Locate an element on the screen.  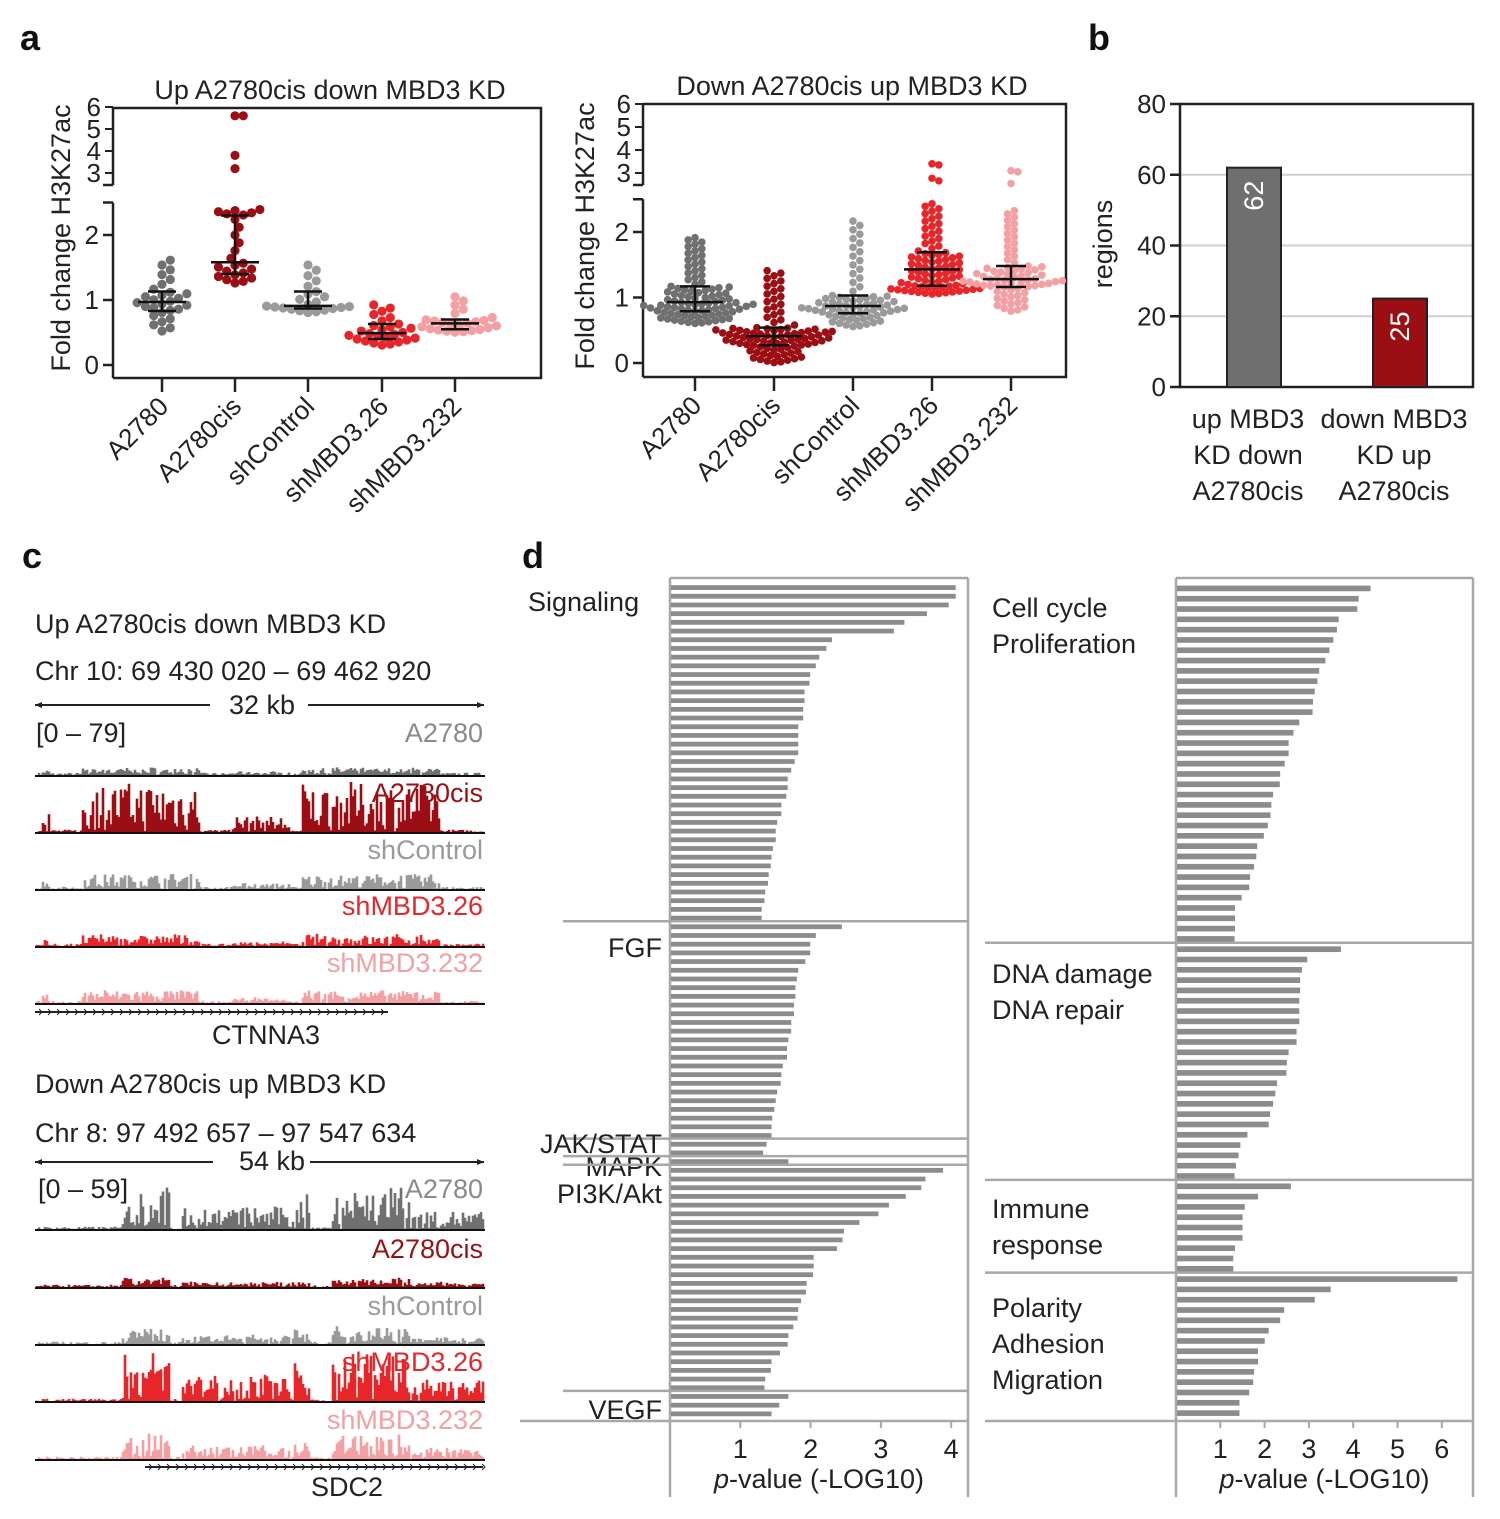
y-tick-label: 1 is located at coordinates (92, 300).